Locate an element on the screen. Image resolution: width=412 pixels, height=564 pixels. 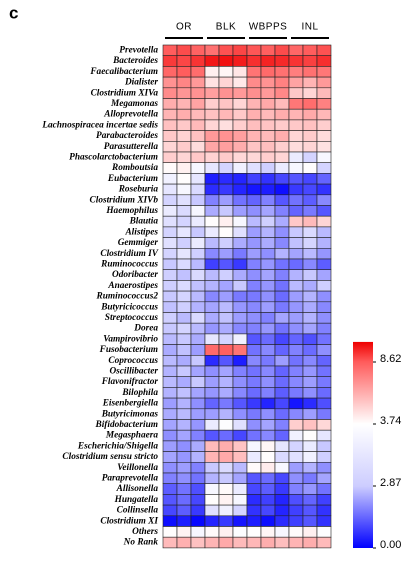
row-label: Ruminococcus2 is located at coordinates (127, 297).